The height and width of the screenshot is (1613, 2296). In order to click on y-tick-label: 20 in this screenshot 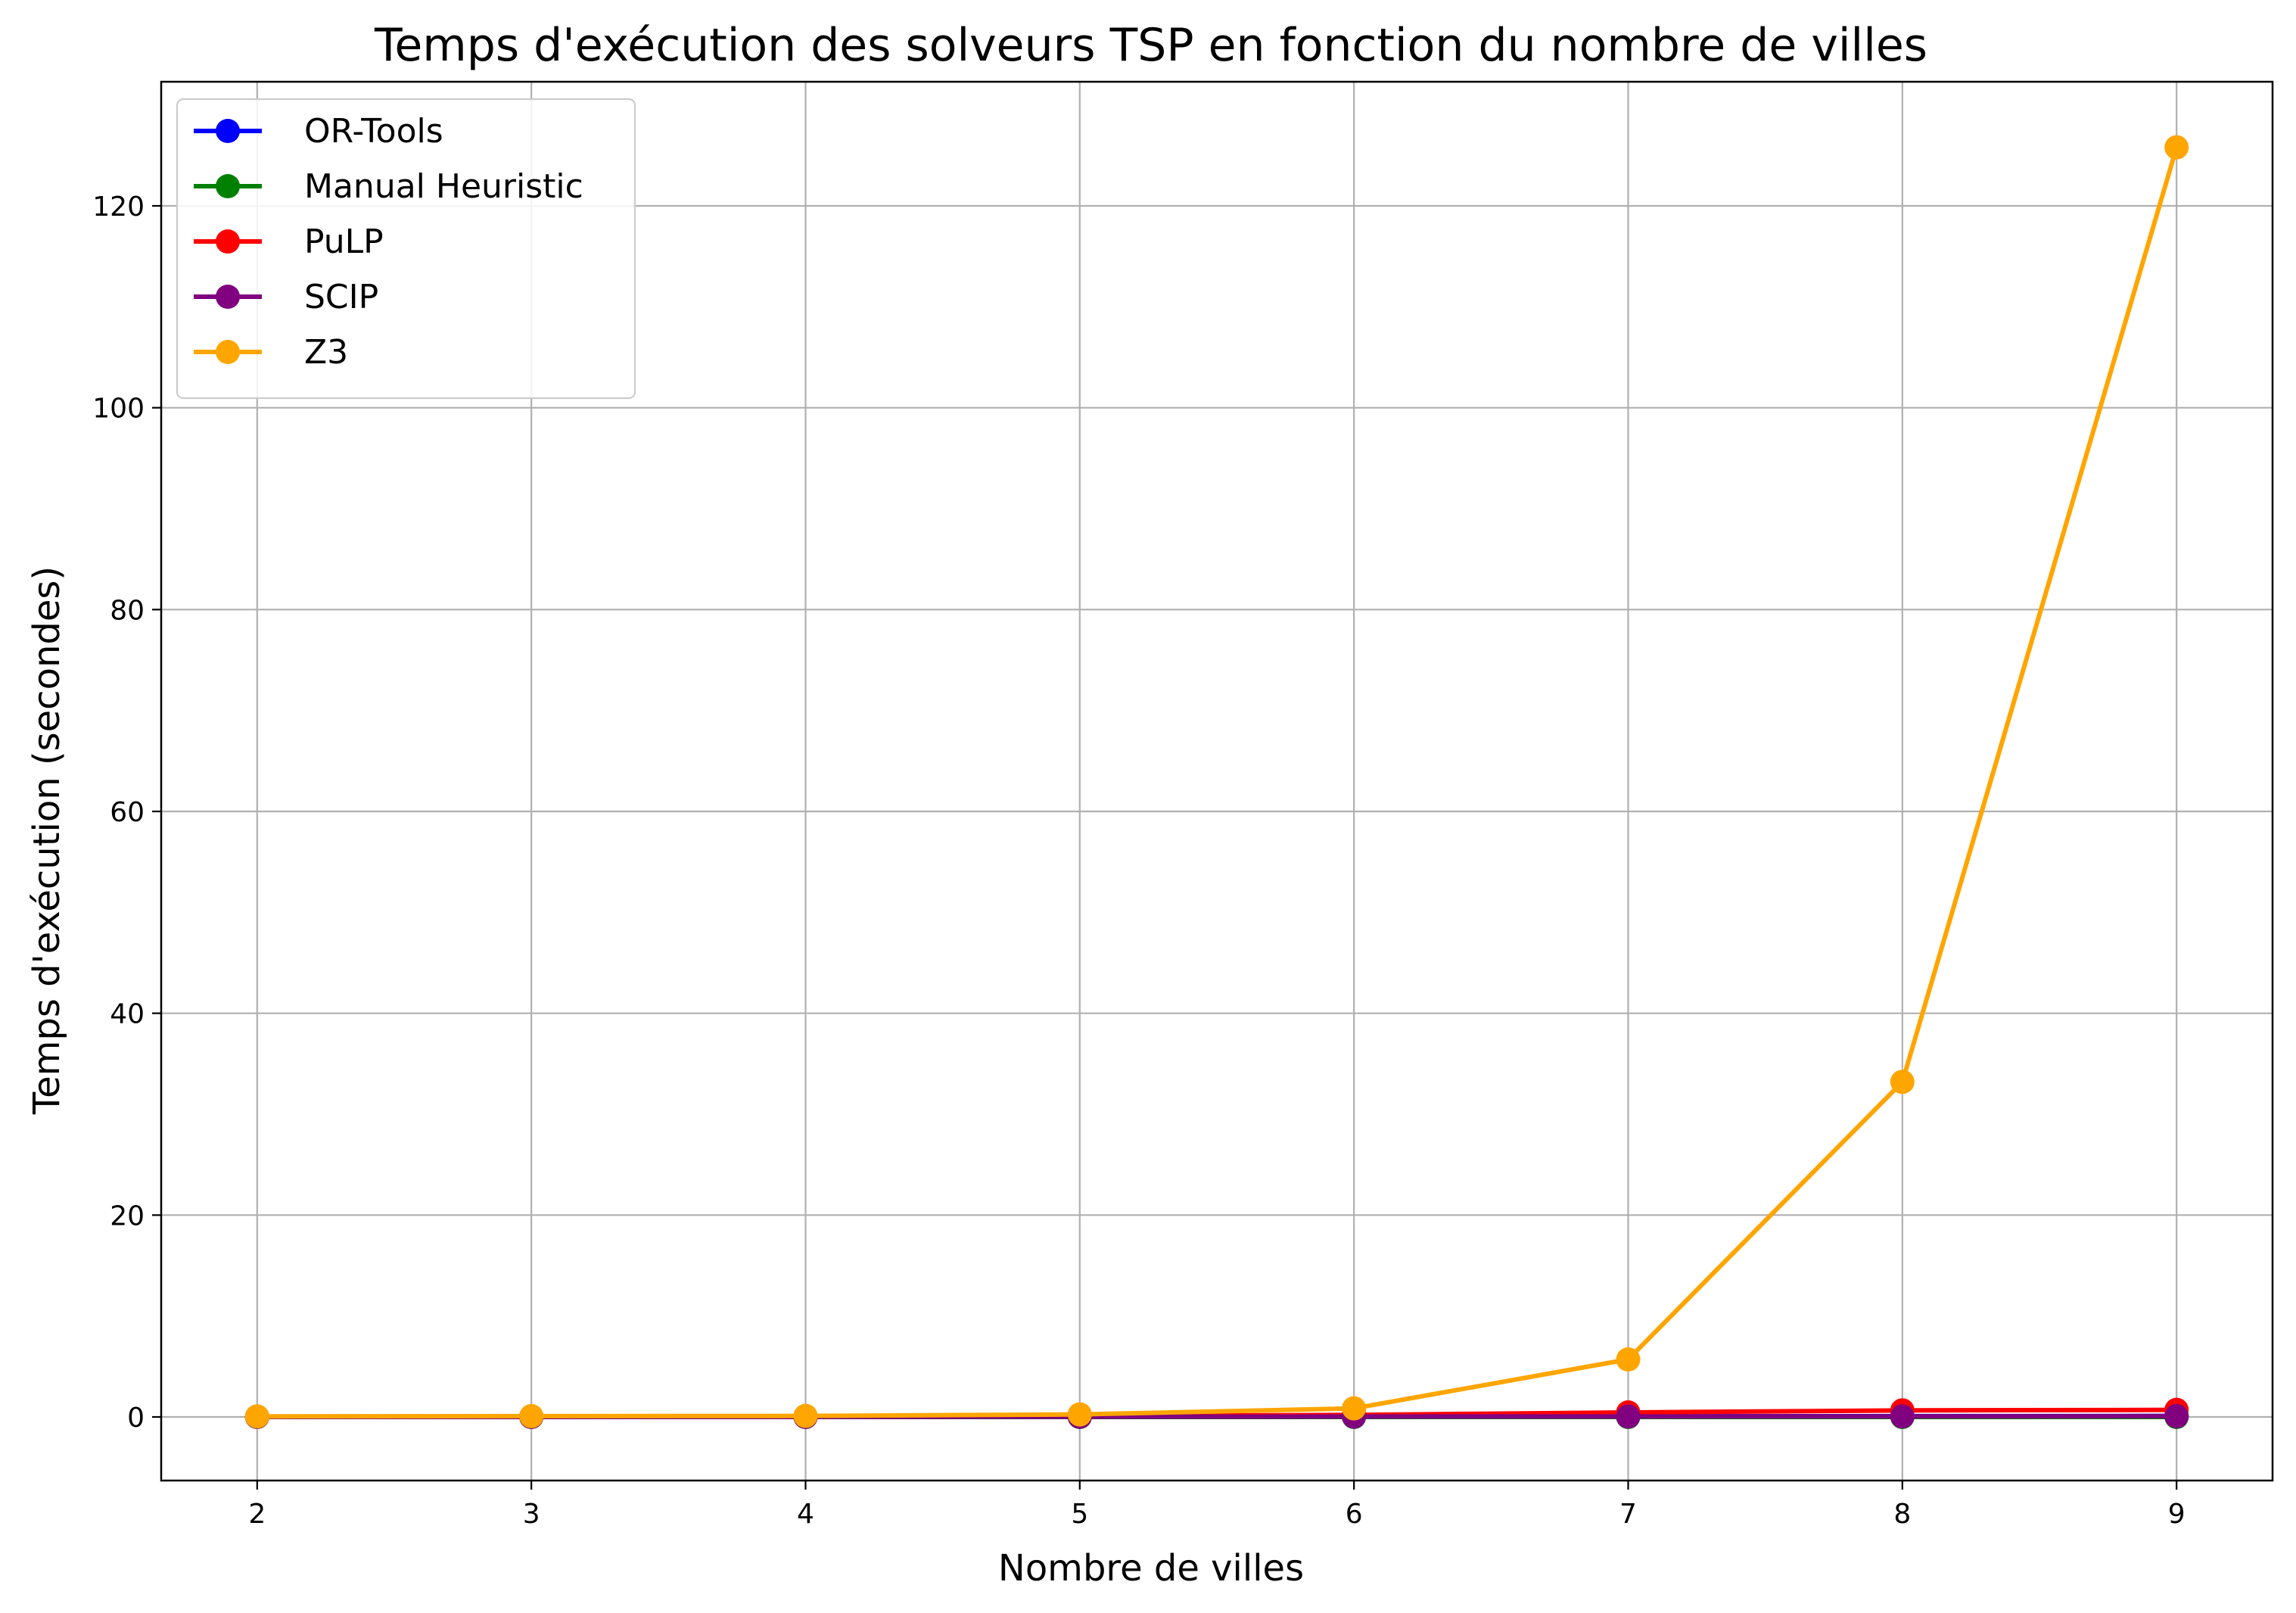, I will do `click(128, 1216)`.